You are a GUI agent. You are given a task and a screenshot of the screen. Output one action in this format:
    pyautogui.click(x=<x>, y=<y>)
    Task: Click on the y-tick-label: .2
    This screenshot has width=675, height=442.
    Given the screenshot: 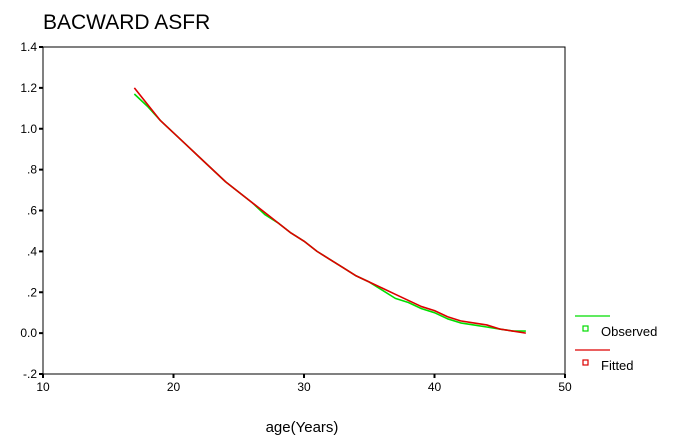 What is the action you would take?
    pyautogui.click(x=32, y=292)
    